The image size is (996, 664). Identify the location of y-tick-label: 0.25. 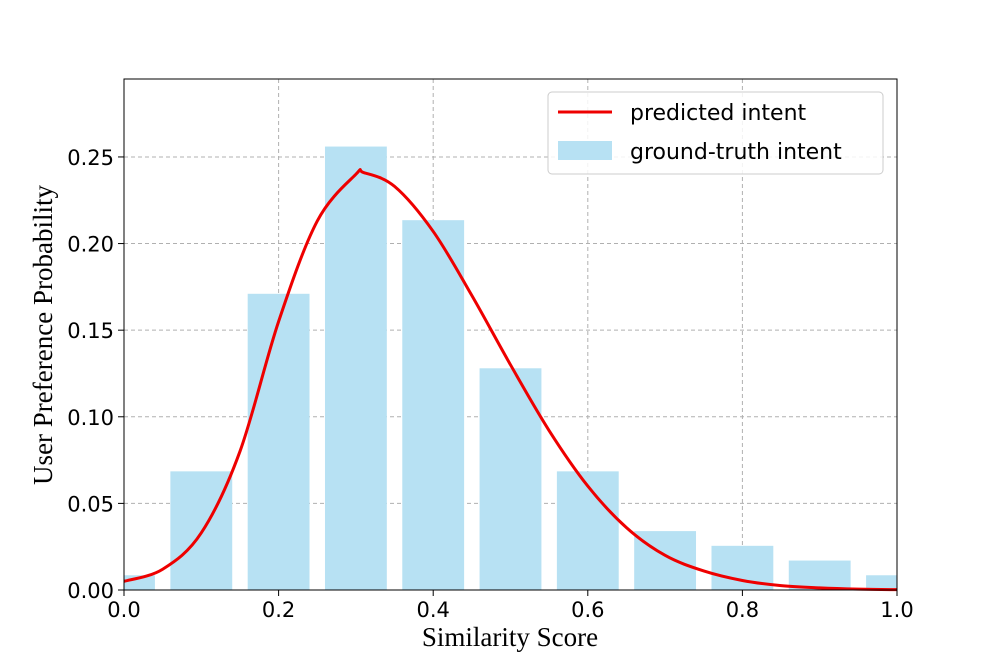
(90, 158).